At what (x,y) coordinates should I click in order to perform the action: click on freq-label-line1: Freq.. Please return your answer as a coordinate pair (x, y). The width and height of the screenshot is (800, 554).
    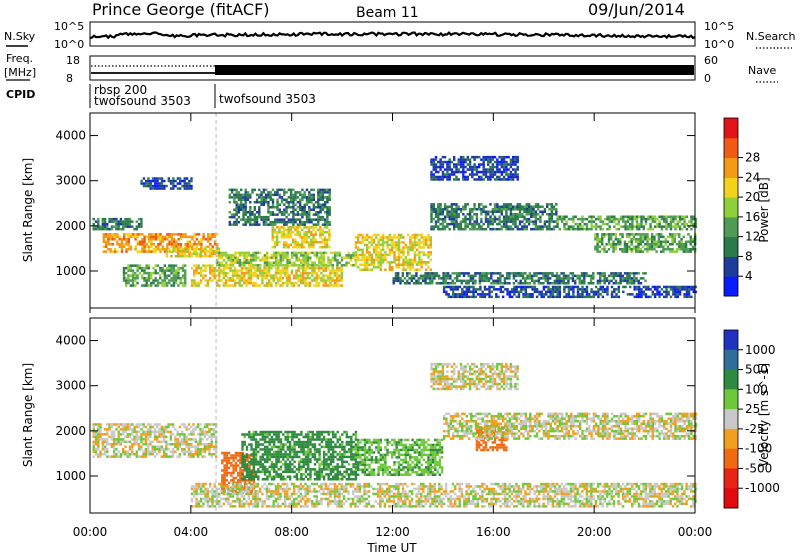
    Looking at the image, I should click on (19, 58).